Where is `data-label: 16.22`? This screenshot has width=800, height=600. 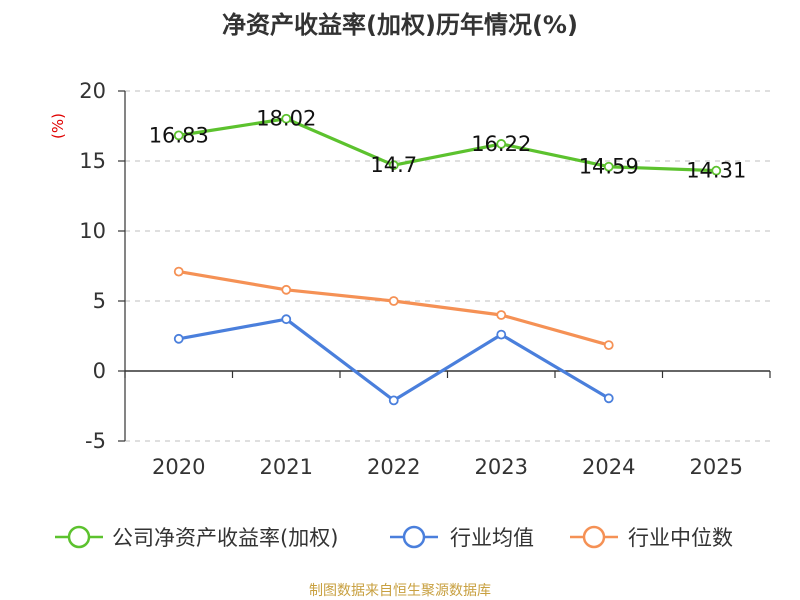
data-label: 16.22 is located at coordinates (501, 144).